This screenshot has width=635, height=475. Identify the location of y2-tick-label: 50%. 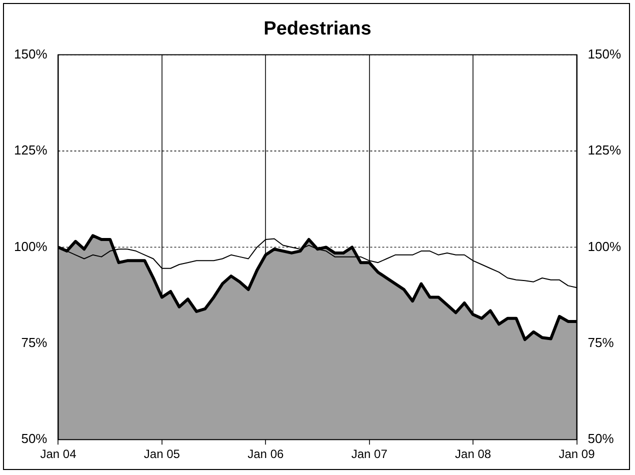
(601, 438).